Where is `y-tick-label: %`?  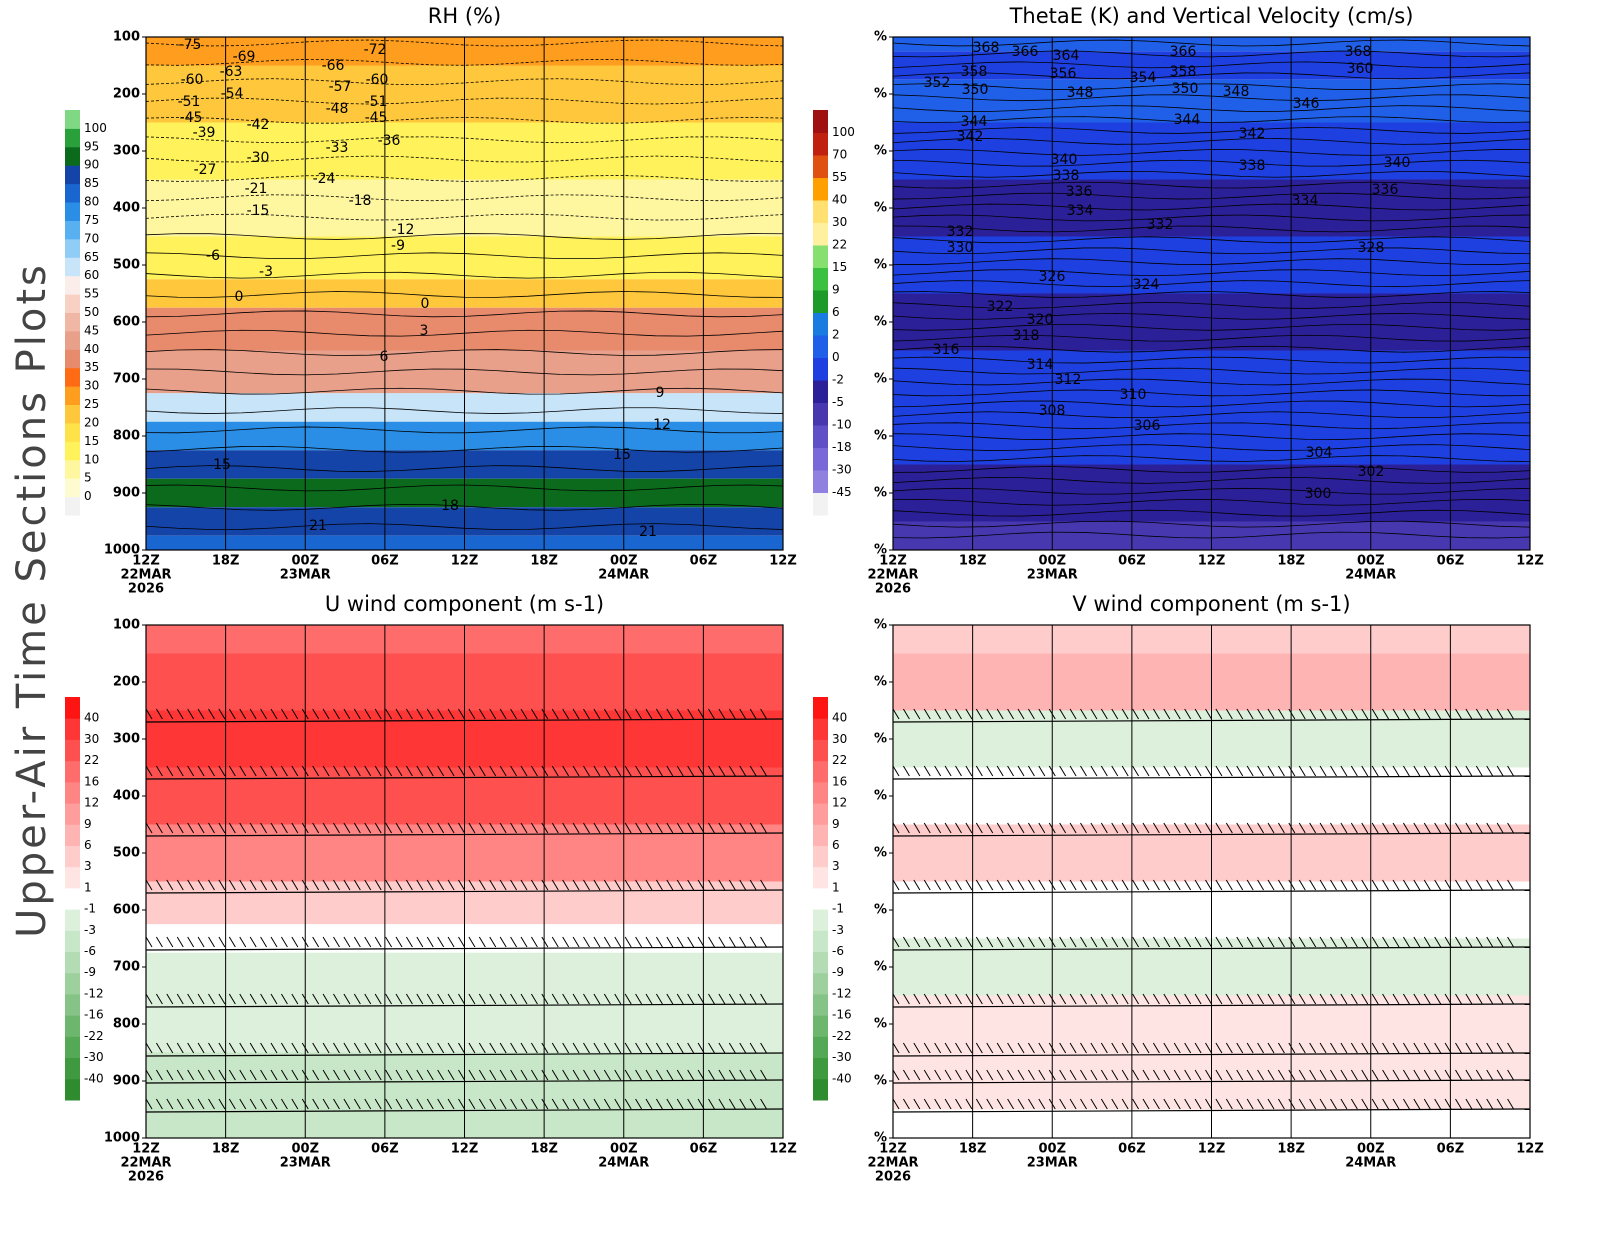
y-tick-label: % is located at coordinates (880, 37).